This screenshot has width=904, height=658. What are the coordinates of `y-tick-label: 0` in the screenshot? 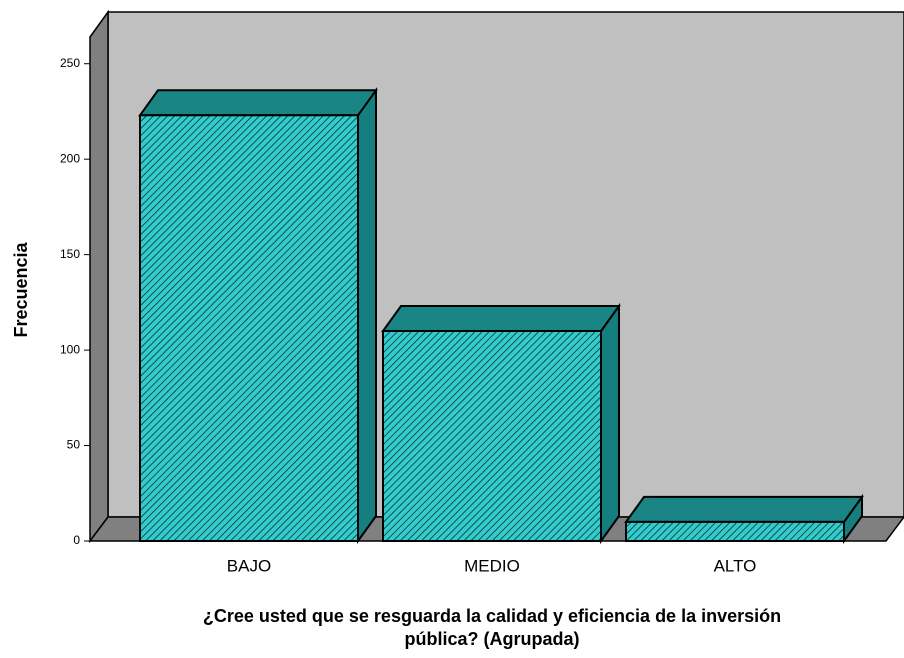 It's located at (76, 540).